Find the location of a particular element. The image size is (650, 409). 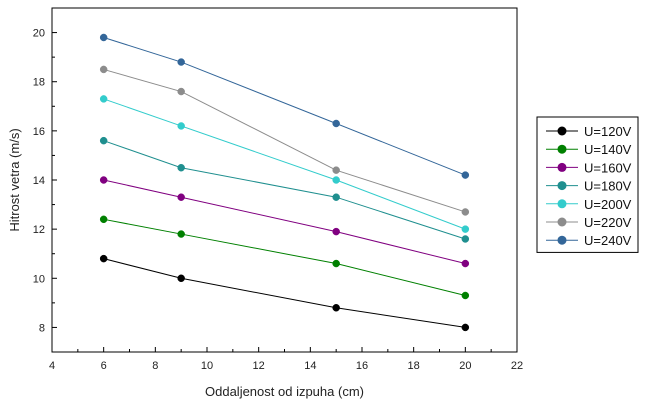

x-tick-label: 18 is located at coordinates (414, 366).